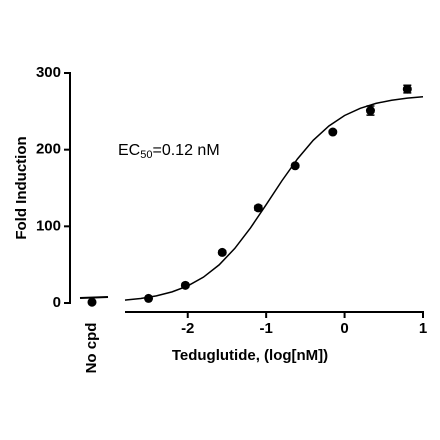 The width and height of the screenshot is (440, 440). I want to click on annotation-rest: =0.12 nM, so click(185, 150).